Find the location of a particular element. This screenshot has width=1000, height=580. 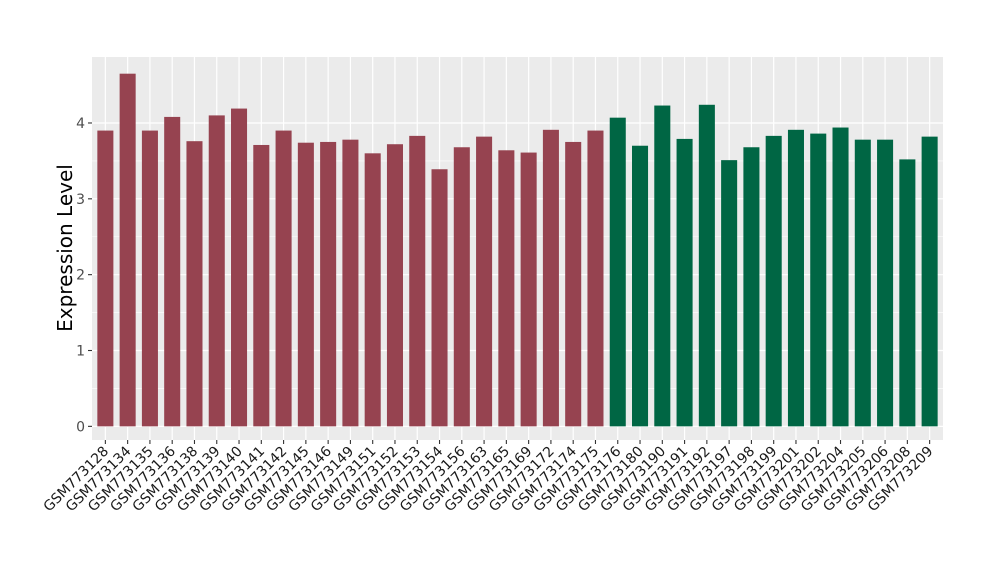

bar-GSM773154 is located at coordinates (439, 298).